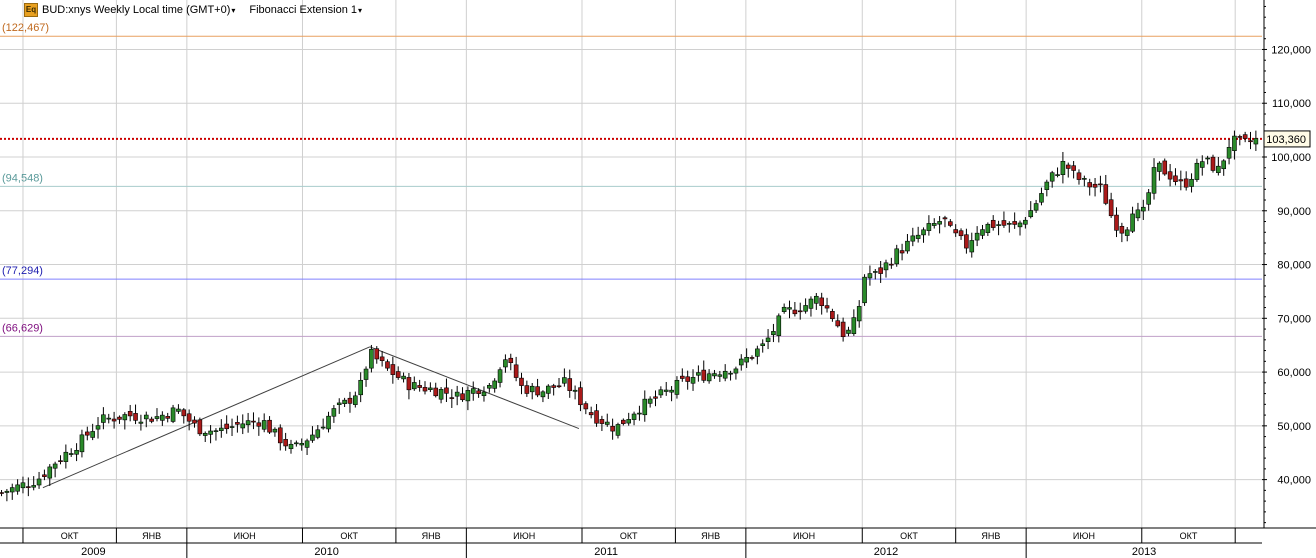 Image resolution: width=1316 pixels, height=558 pixels. I want to click on month-label: ЯНВ, so click(710, 536).